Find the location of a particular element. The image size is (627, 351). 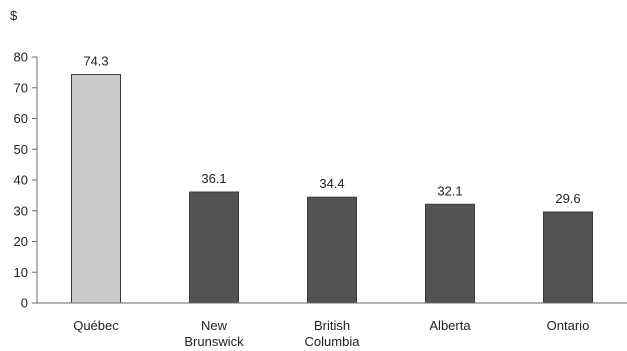

y-tick-label: 60 is located at coordinates (21, 118).